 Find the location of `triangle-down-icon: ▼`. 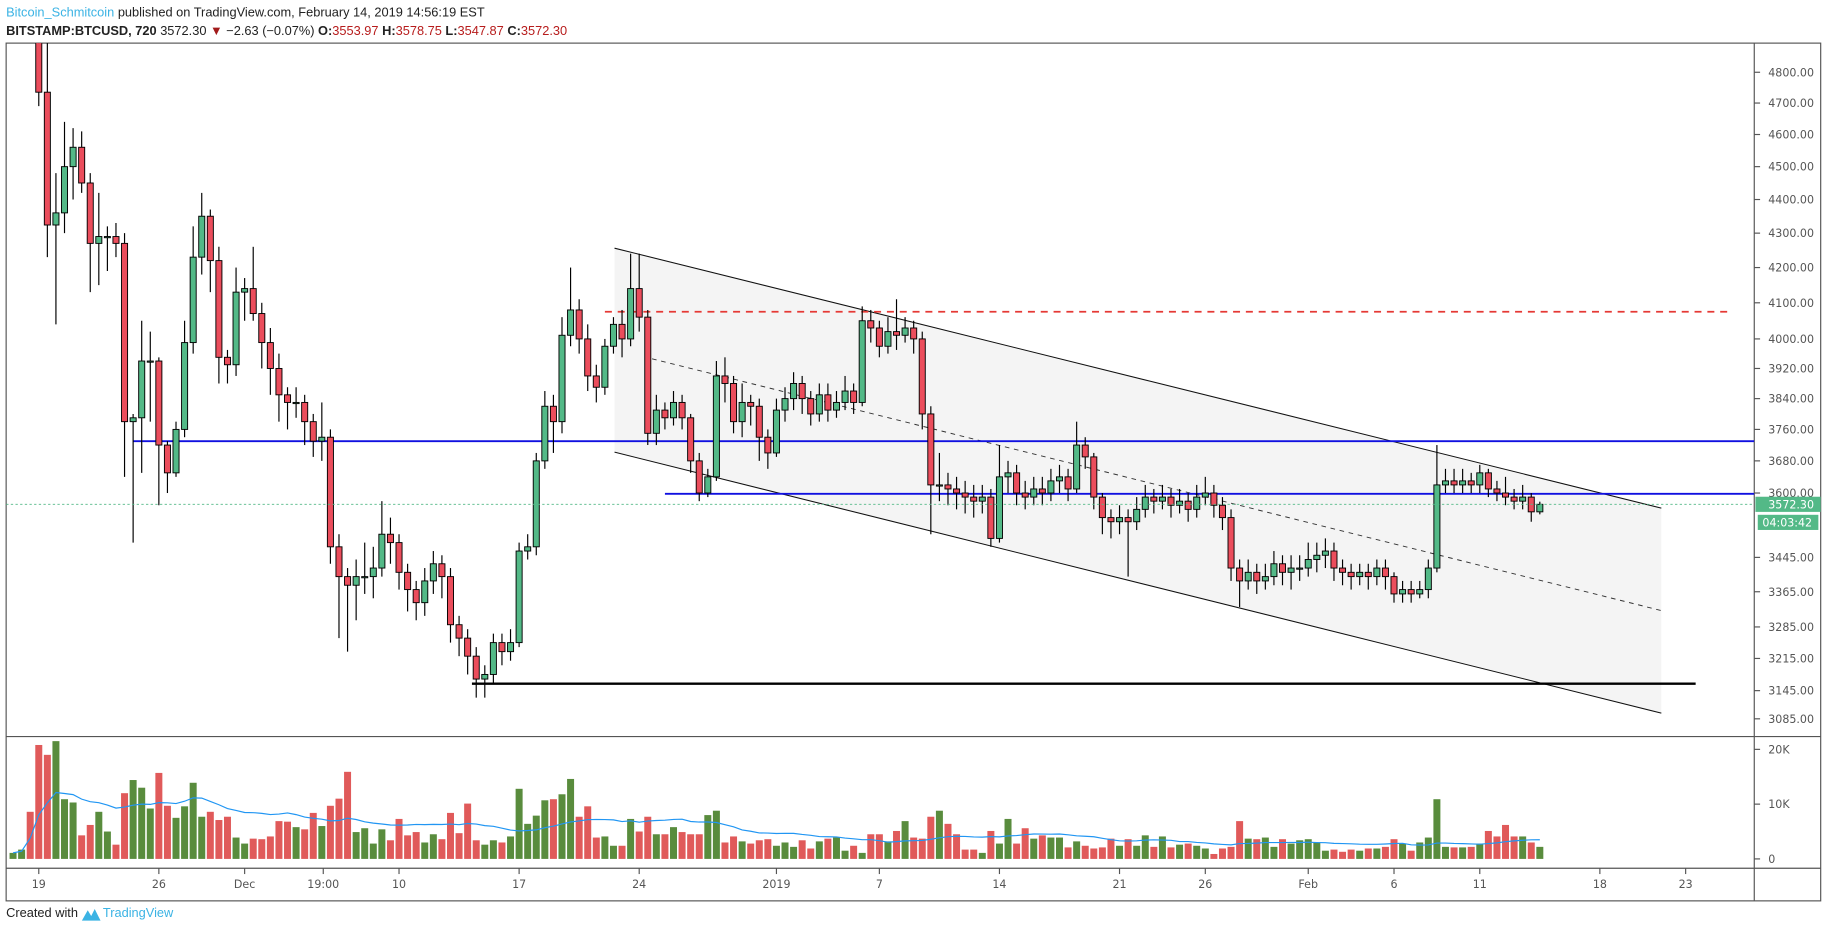

triangle-down-icon: ▼ is located at coordinates (216, 30).